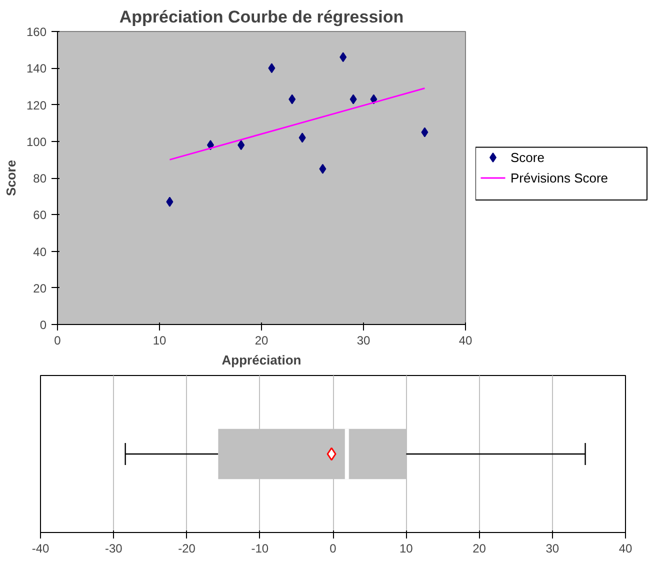 The image size is (657, 565). Describe the element at coordinates (260, 549) in the screenshot. I see `x-tick-label: -10` at that location.